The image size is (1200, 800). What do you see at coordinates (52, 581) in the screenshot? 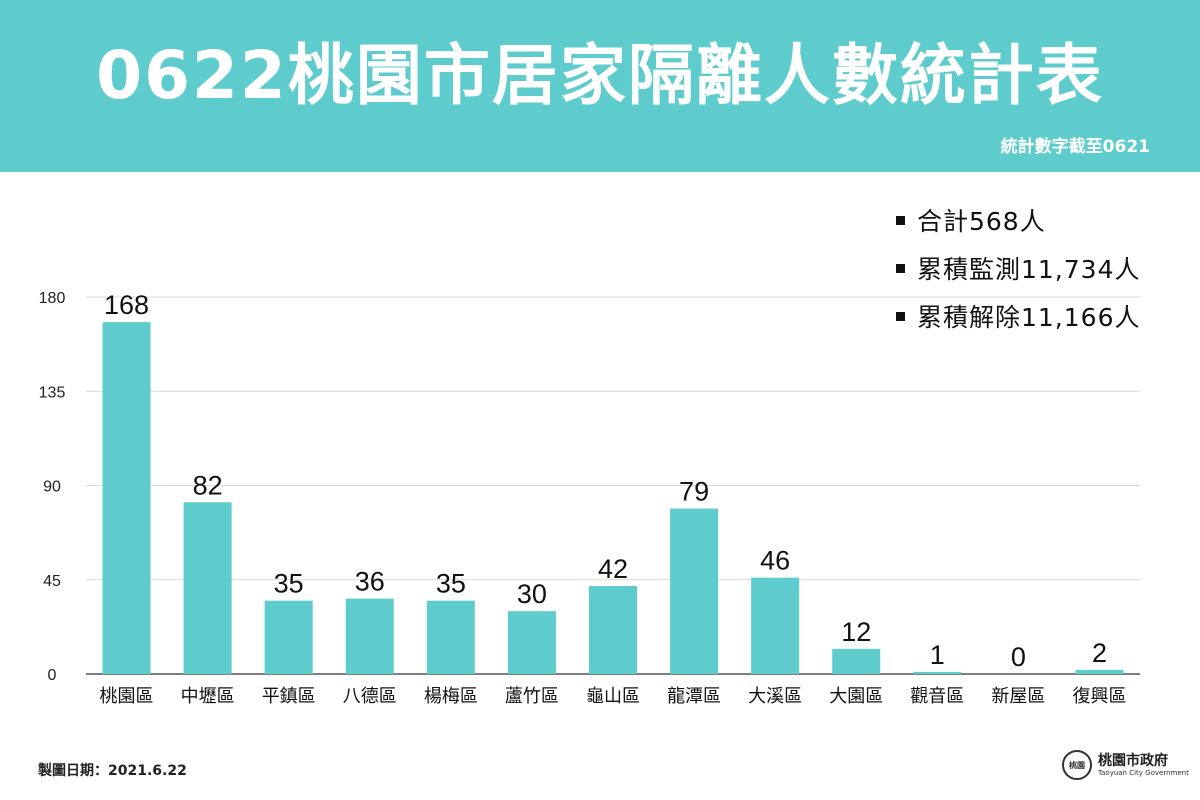
I see `y-tick-label: 45` at bounding box center [52, 581].